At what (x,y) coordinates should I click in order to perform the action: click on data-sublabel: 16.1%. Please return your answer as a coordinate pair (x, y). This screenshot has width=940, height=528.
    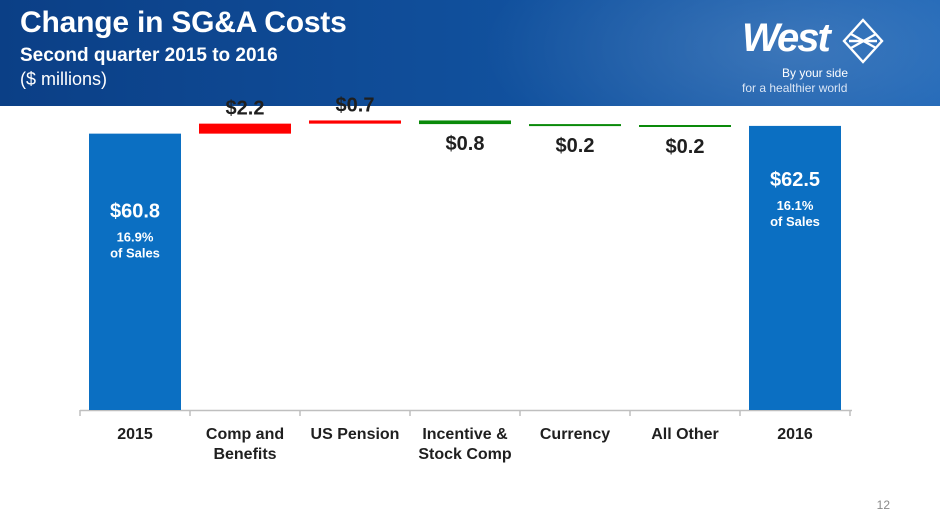
    Looking at the image, I should click on (795, 205).